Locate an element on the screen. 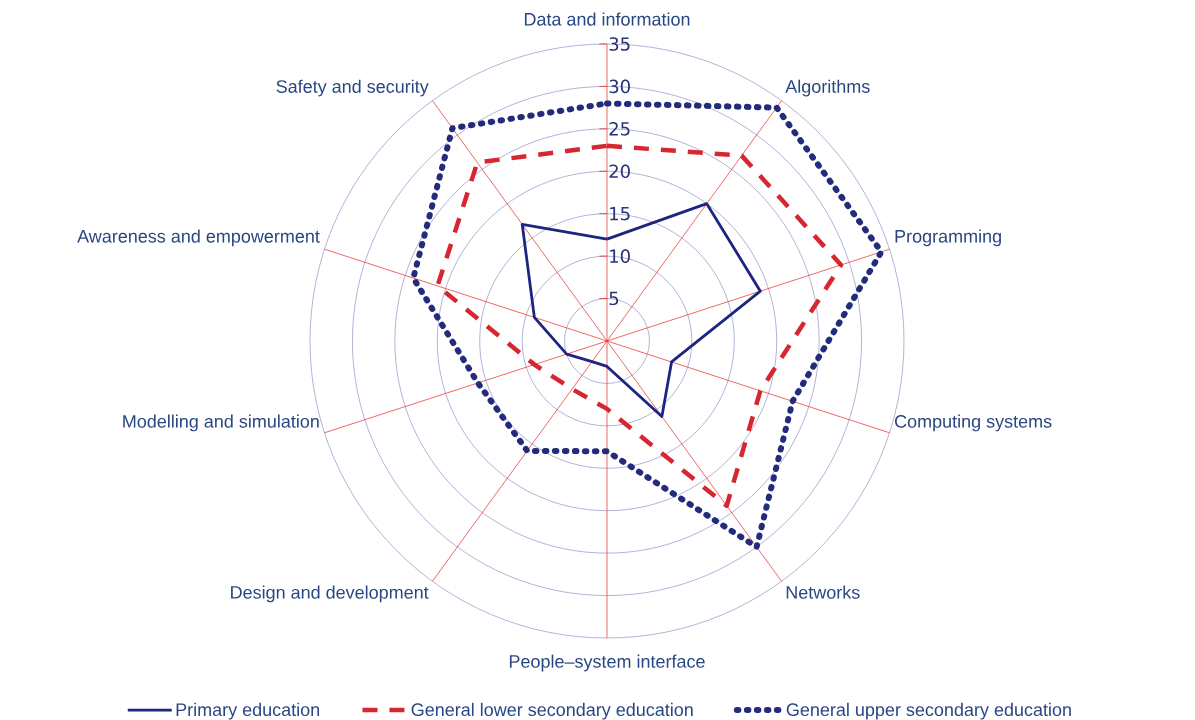 The image size is (1195, 720). y-tick-label: 30 is located at coordinates (619, 86).